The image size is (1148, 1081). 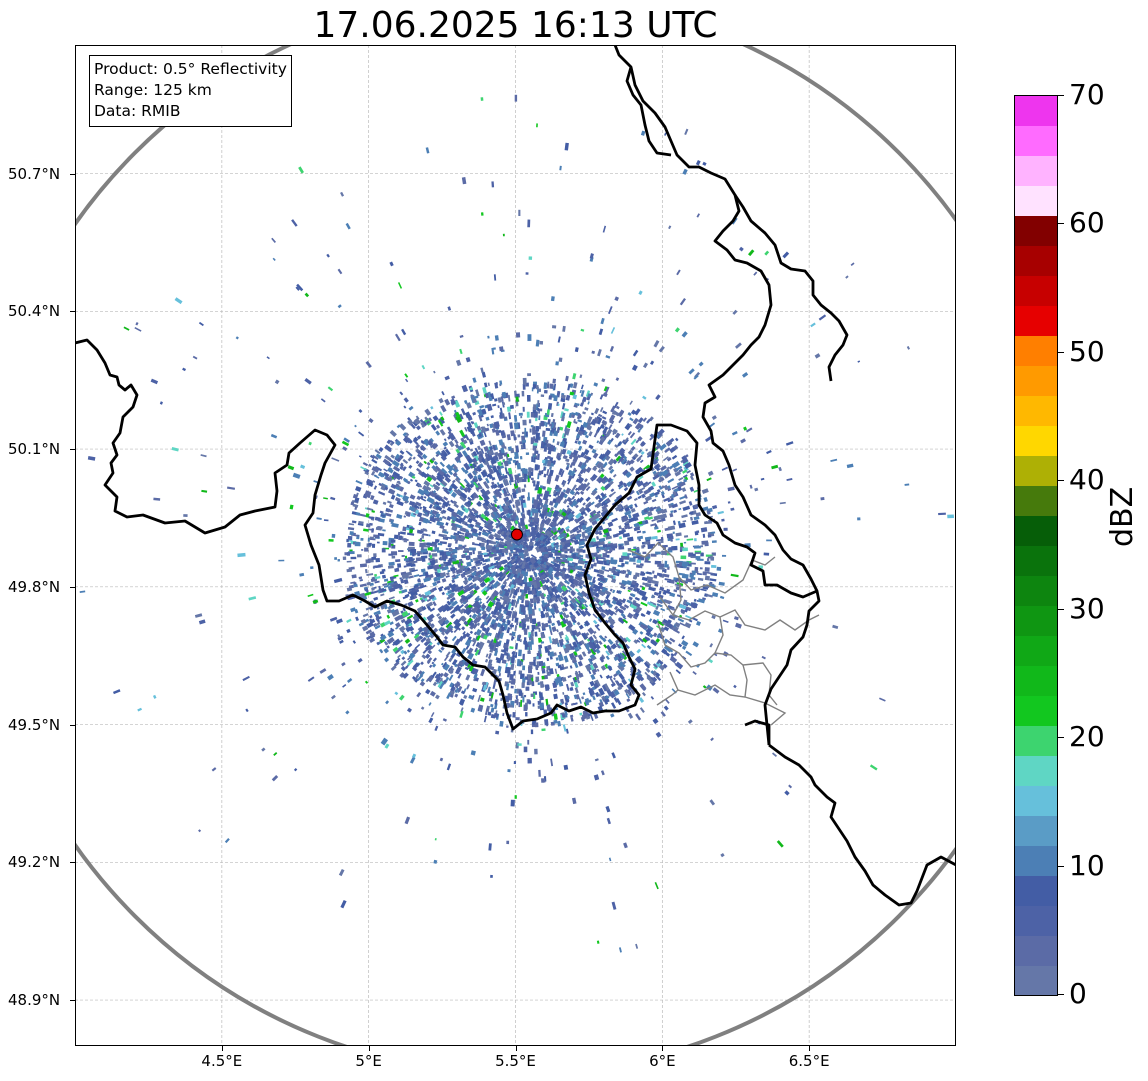 What do you see at coordinates (648, 111) in the screenshot?
I see `country-border-germany-east` at bounding box center [648, 111].